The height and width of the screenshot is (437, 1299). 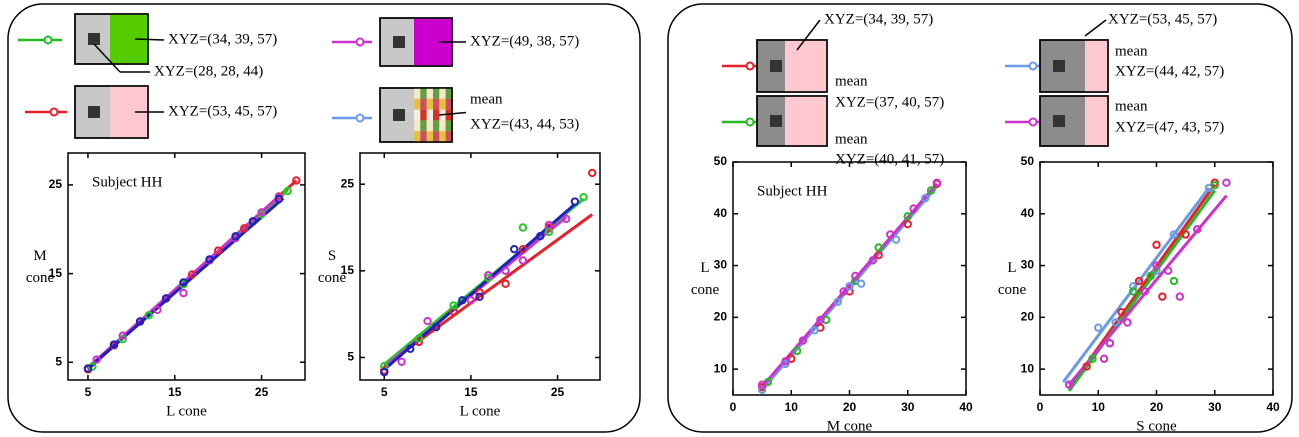 I want to click on legend-label: XYZ=(34, 39, 57), so click(x=222, y=39).